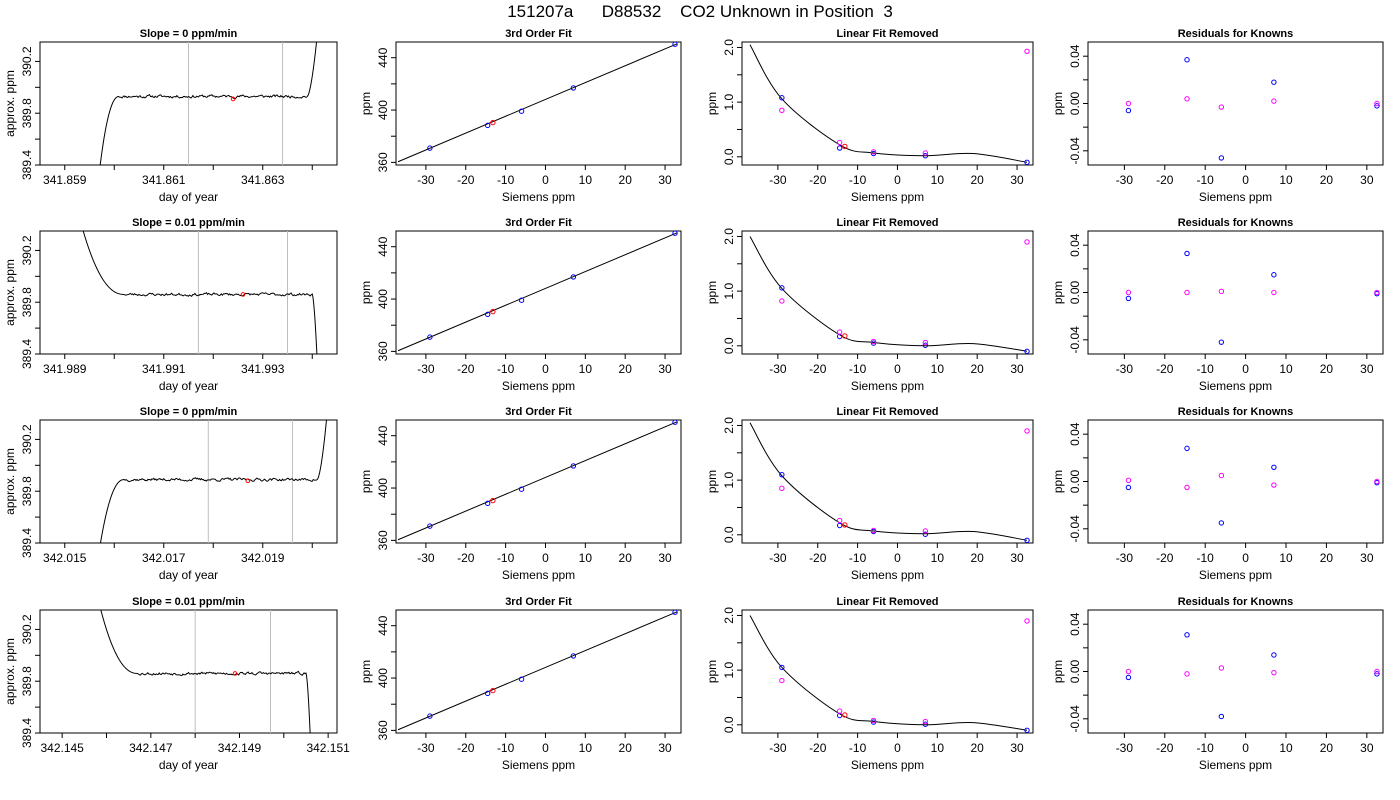  What do you see at coordinates (164, 180) in the screenshot?
I see `x-tick-label: 341.861` at bounding box center [164, 180].